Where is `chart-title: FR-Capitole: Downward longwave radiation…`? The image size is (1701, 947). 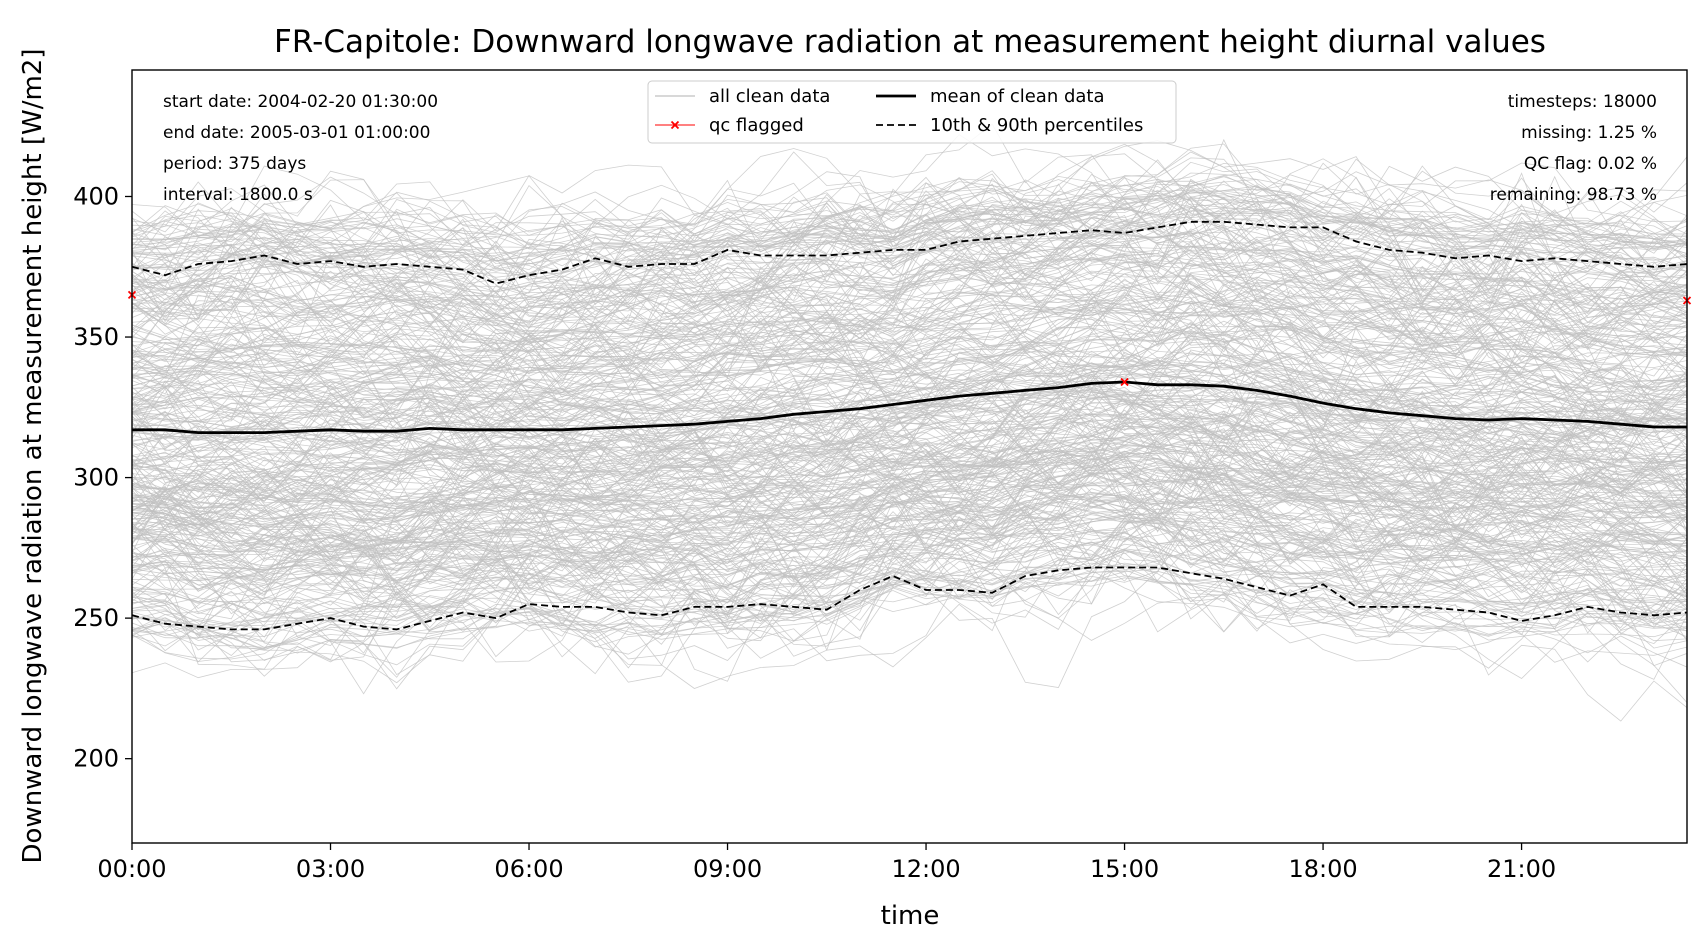
chart-title: FR-Capitole: Downward longwave radiation… is located at coordinates (910, 42).